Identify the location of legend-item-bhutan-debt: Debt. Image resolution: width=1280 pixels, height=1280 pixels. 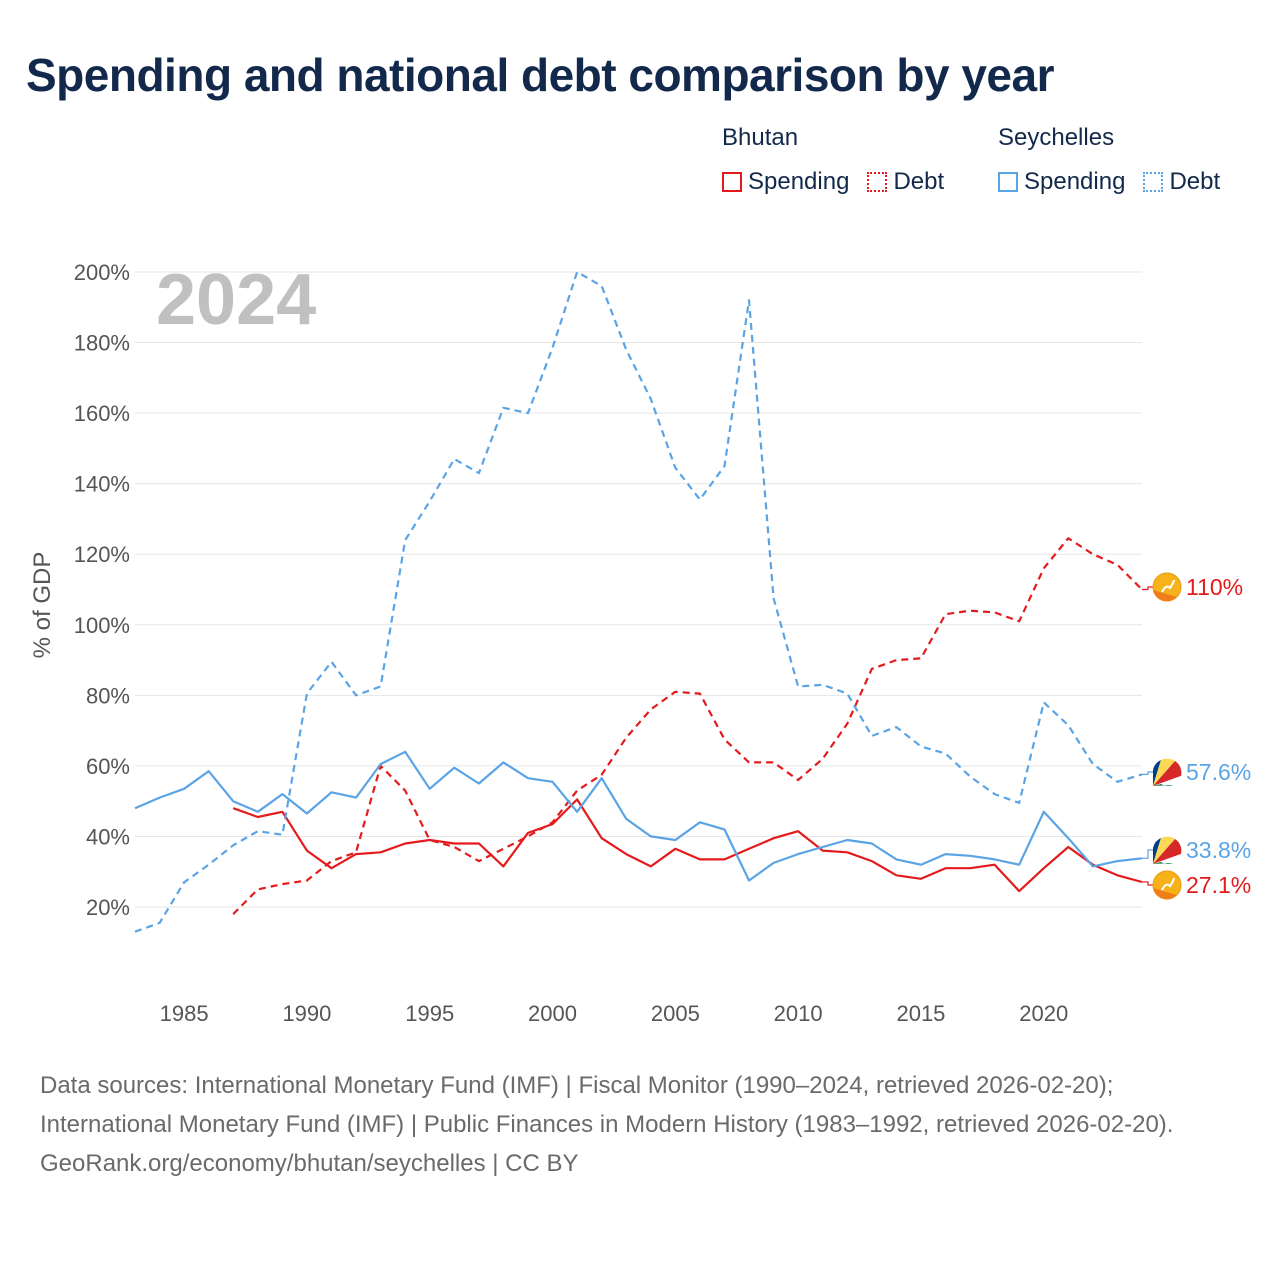
(905, 182).